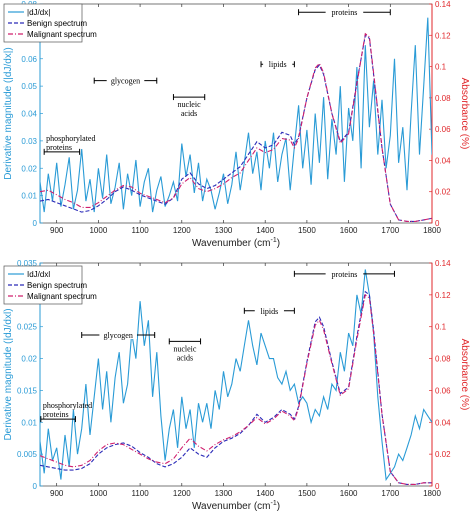 This screenshot has width=474, height=516. What do you see at coordinates (29, 86) in the screenshot?
I see `y-left-tick-label: 0.05` at bounding box center [29, 86].